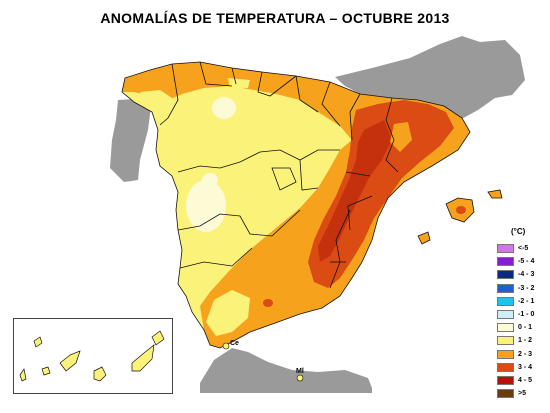 The image size is (550, 413). I want to click on legend-item: 3 - 4, so click(523, 367).